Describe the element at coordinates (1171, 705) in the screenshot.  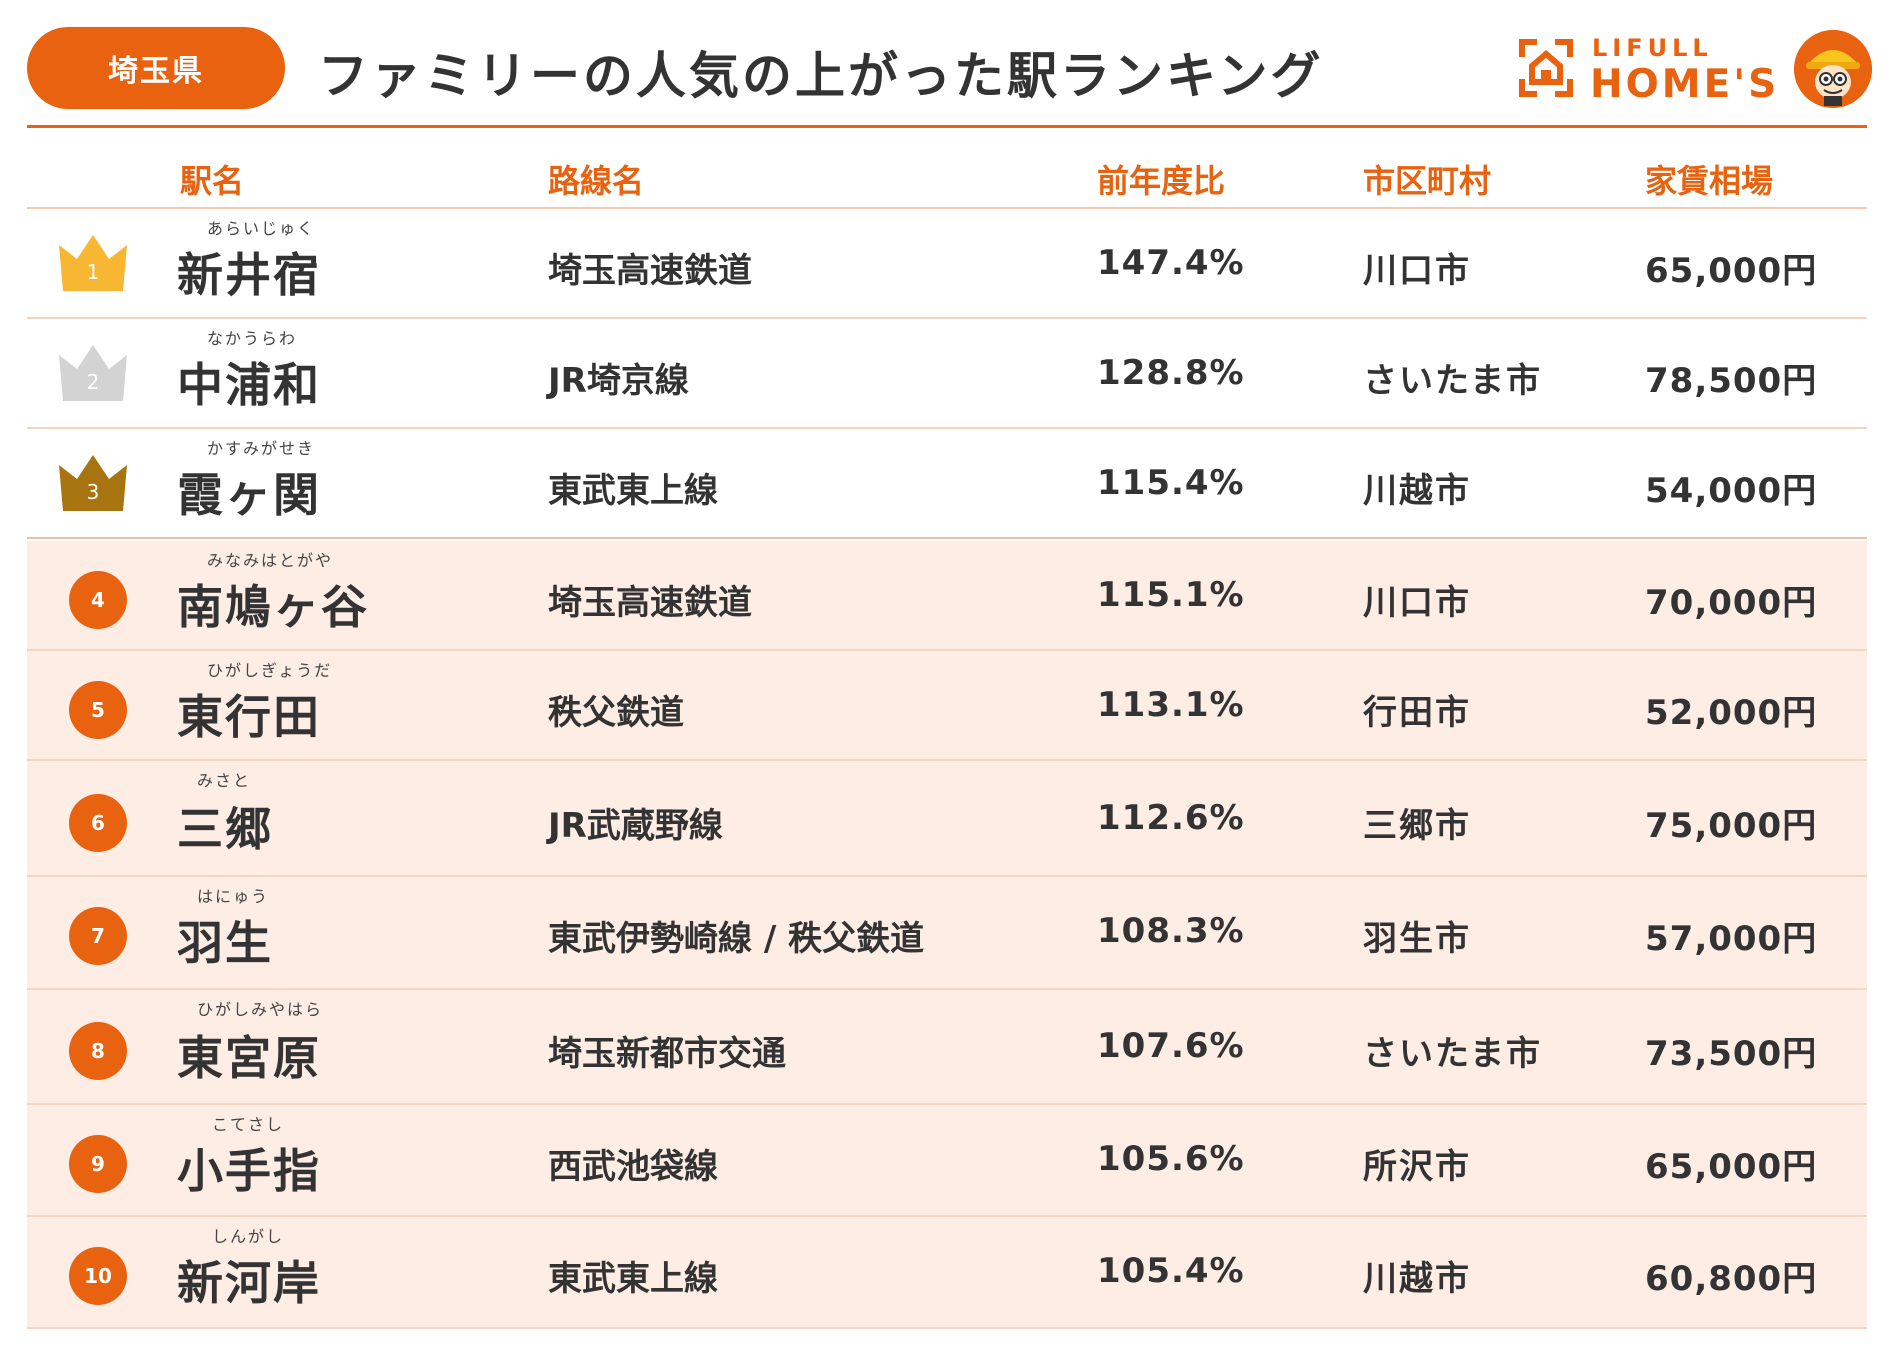
I see `year-over-year-rate: 113.1%` at that location.